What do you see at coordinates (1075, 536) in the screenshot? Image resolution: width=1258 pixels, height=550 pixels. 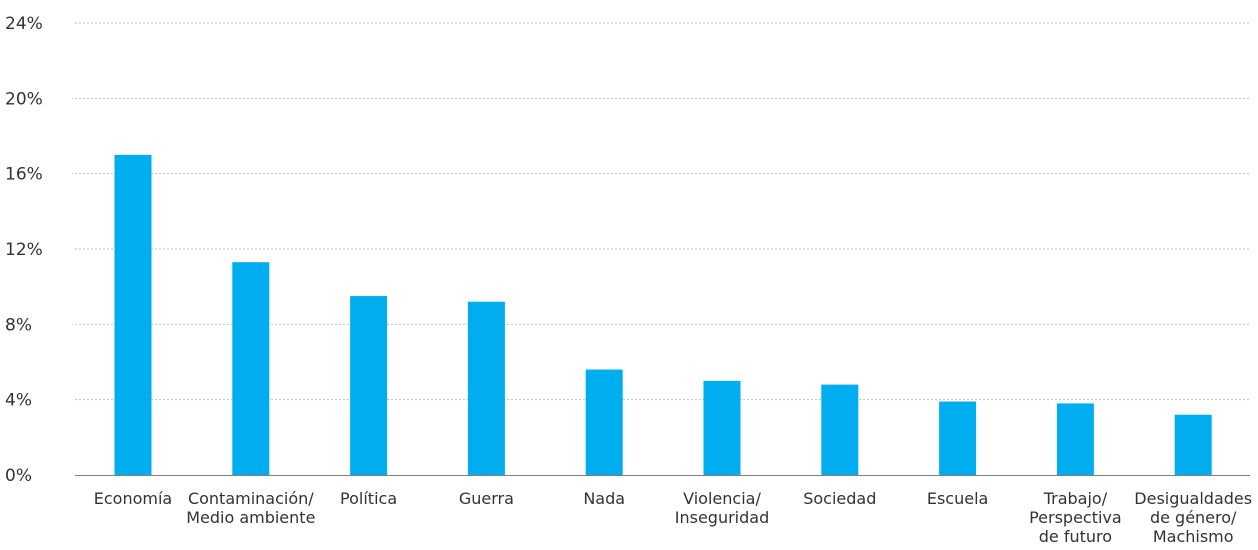 I see `x-tick-label-line: de futuro` at bounding box center [1075, 536].